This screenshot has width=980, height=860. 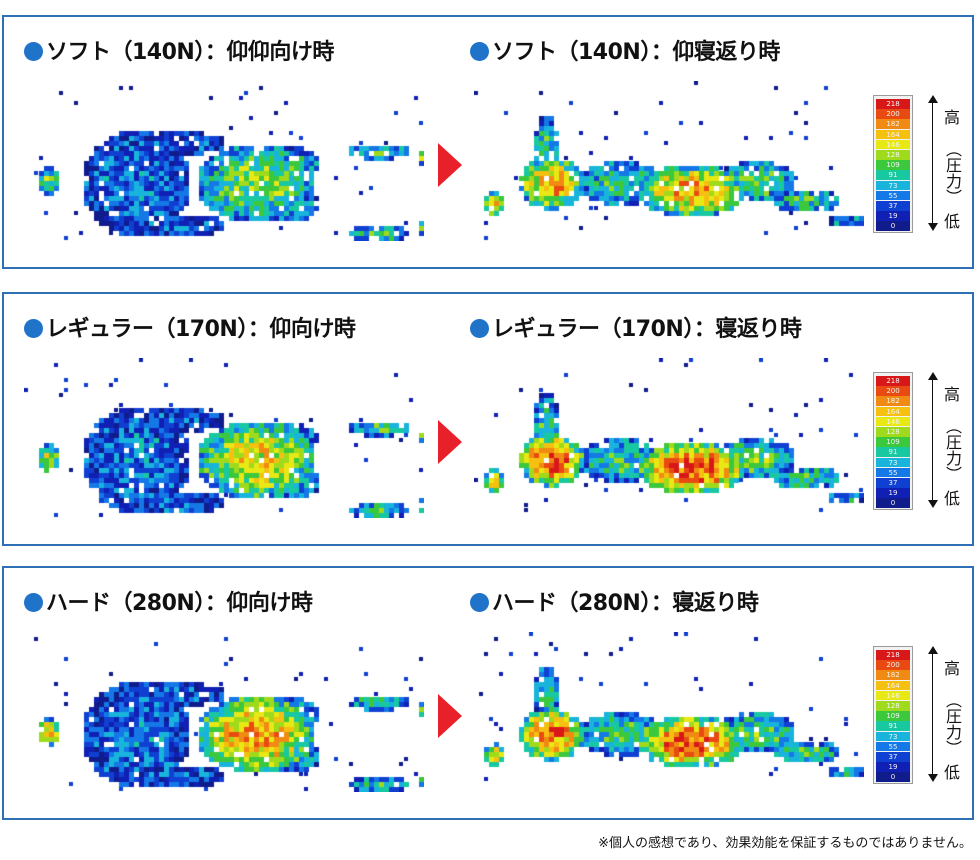 What do you see at coordinates (179, 53) in the screenshot?
I see `panel-title-left: ソフト（140N）：仰仰向け時` at bounding box center [179, 53].